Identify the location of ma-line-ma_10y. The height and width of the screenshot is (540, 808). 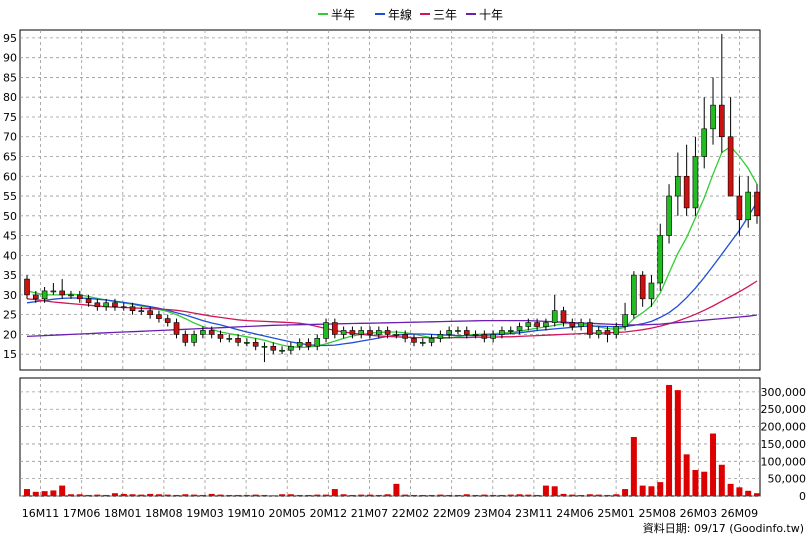
(392, 326).